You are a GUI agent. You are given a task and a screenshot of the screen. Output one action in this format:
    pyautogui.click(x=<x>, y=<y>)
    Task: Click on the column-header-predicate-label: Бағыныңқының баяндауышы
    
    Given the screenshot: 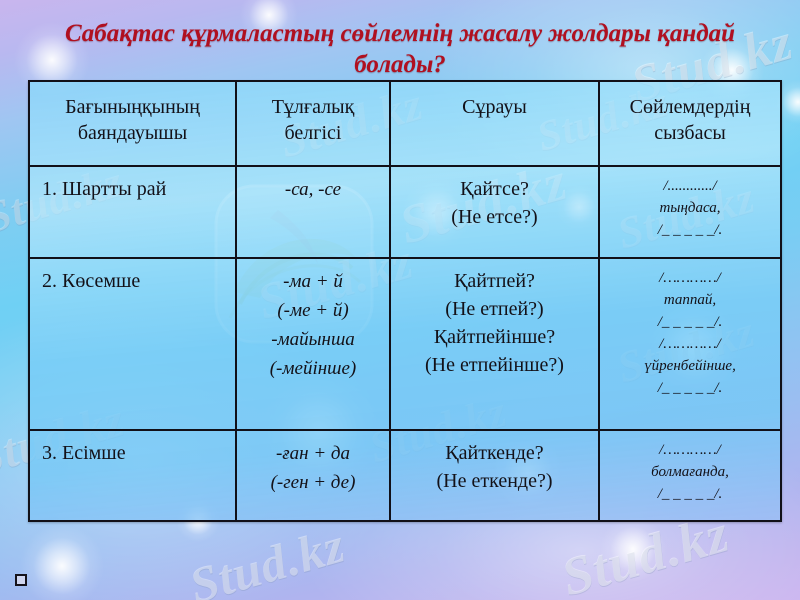 What is the action you would take?
    pyautogui.click(x=132, y=120)
    